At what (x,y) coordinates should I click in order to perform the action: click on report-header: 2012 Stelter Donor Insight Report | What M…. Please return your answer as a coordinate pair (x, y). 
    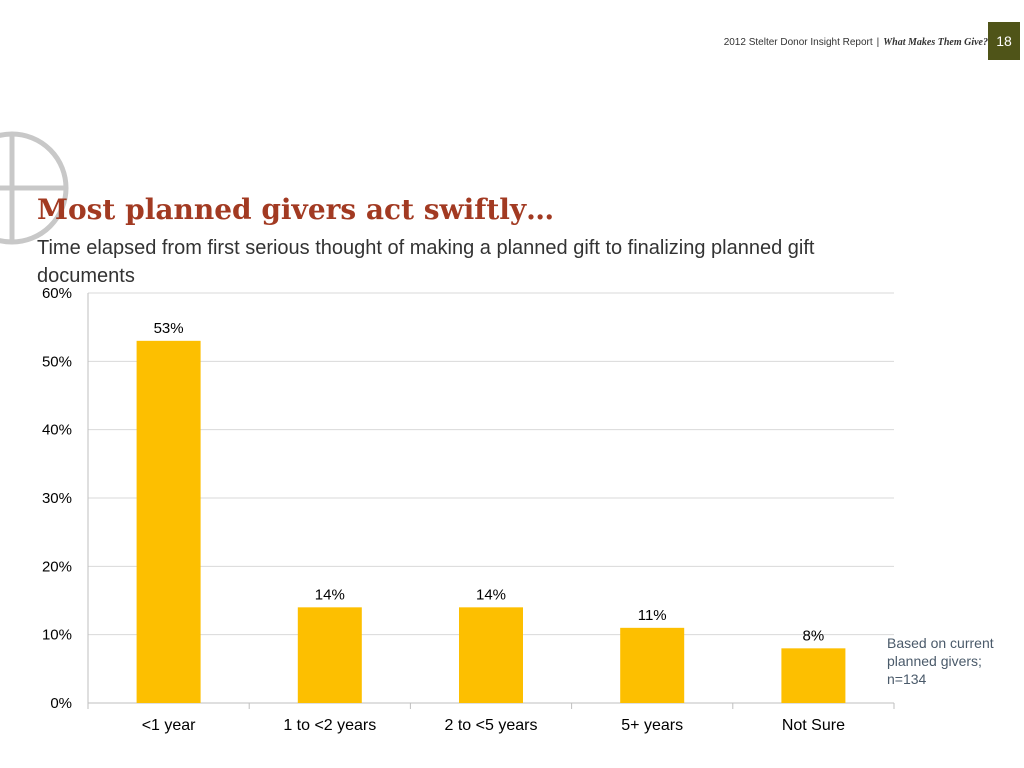
    Looking at the image, I should click on (856, 42).